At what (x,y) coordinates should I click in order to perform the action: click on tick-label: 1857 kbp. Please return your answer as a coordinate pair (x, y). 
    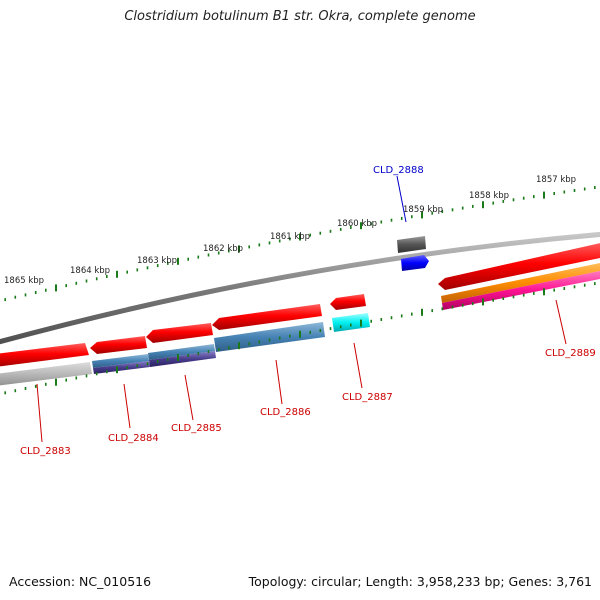
    Looking at the image, I should click on (556, 180).